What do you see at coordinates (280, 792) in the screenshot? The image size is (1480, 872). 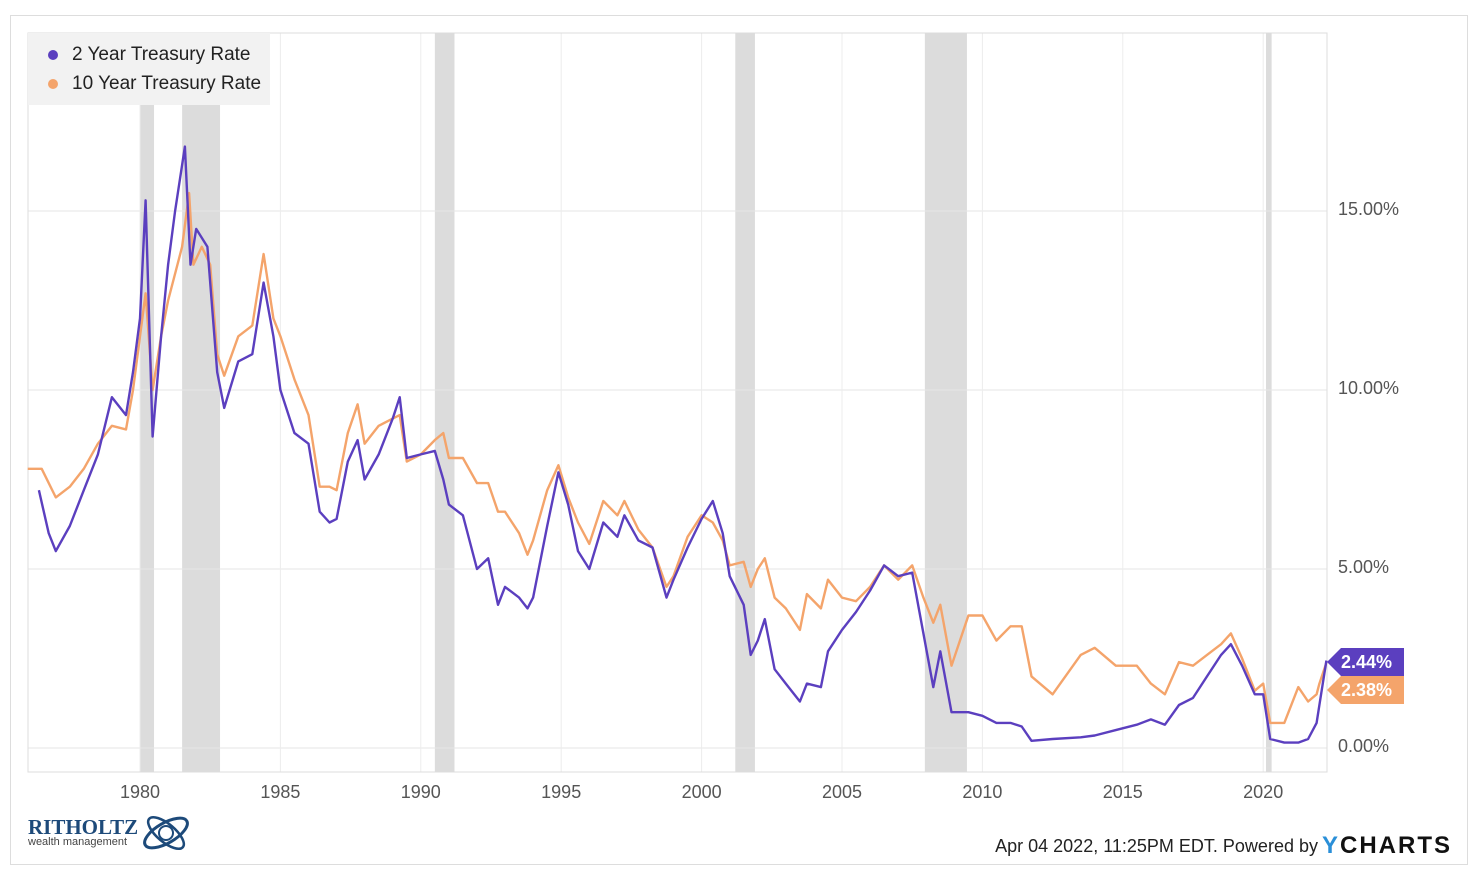 I see `x-tick-label: 1985` at bounding box center [280, 792].